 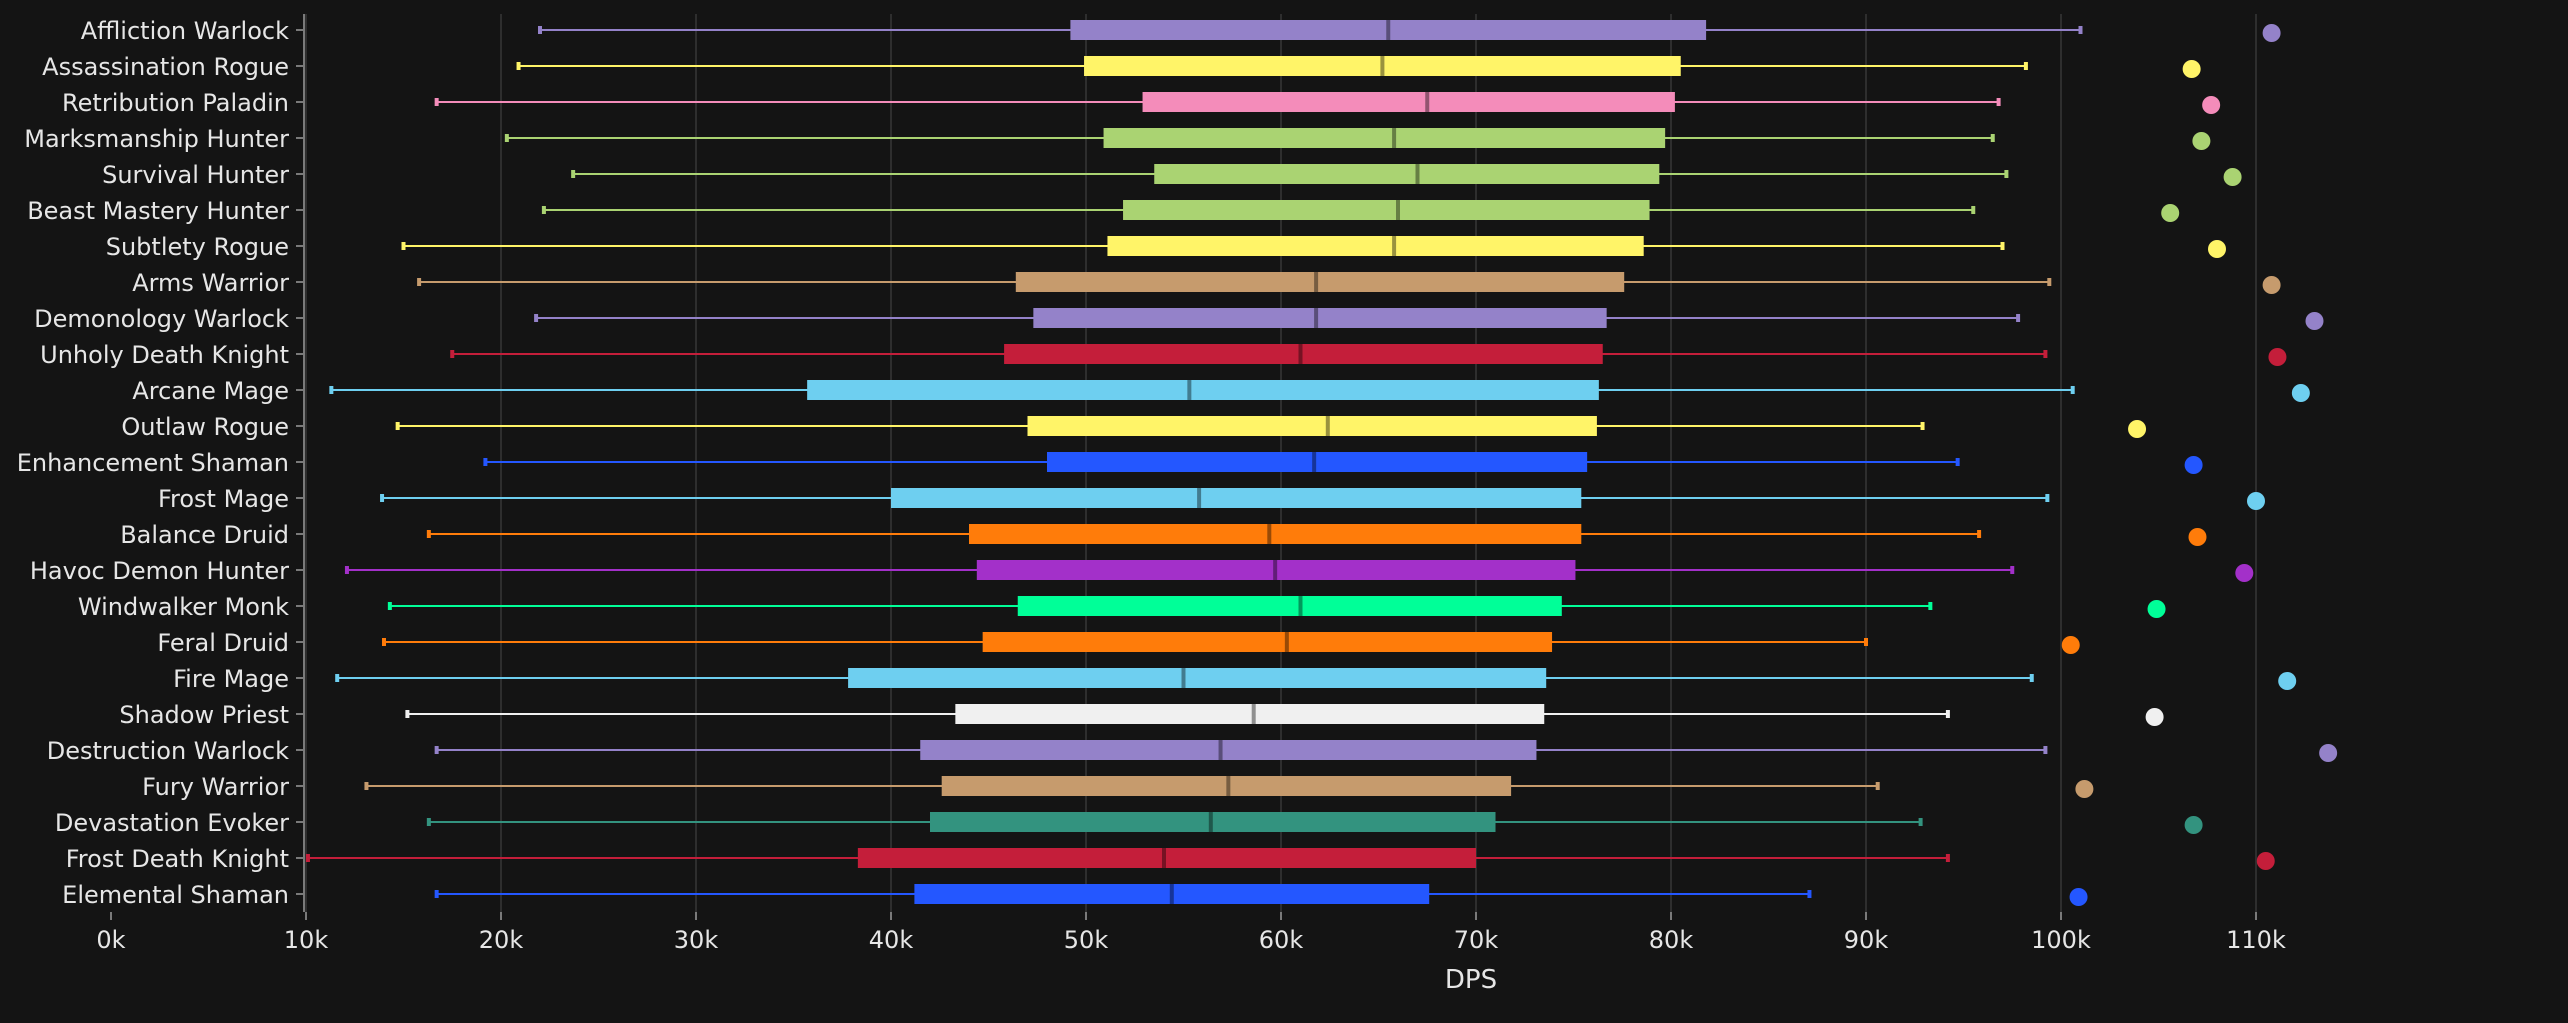 What do you see at coordinates (159, 571) in the screenshot?
I see `category-label: Havoc Demon Hunter` at bounding box center [159, 571].